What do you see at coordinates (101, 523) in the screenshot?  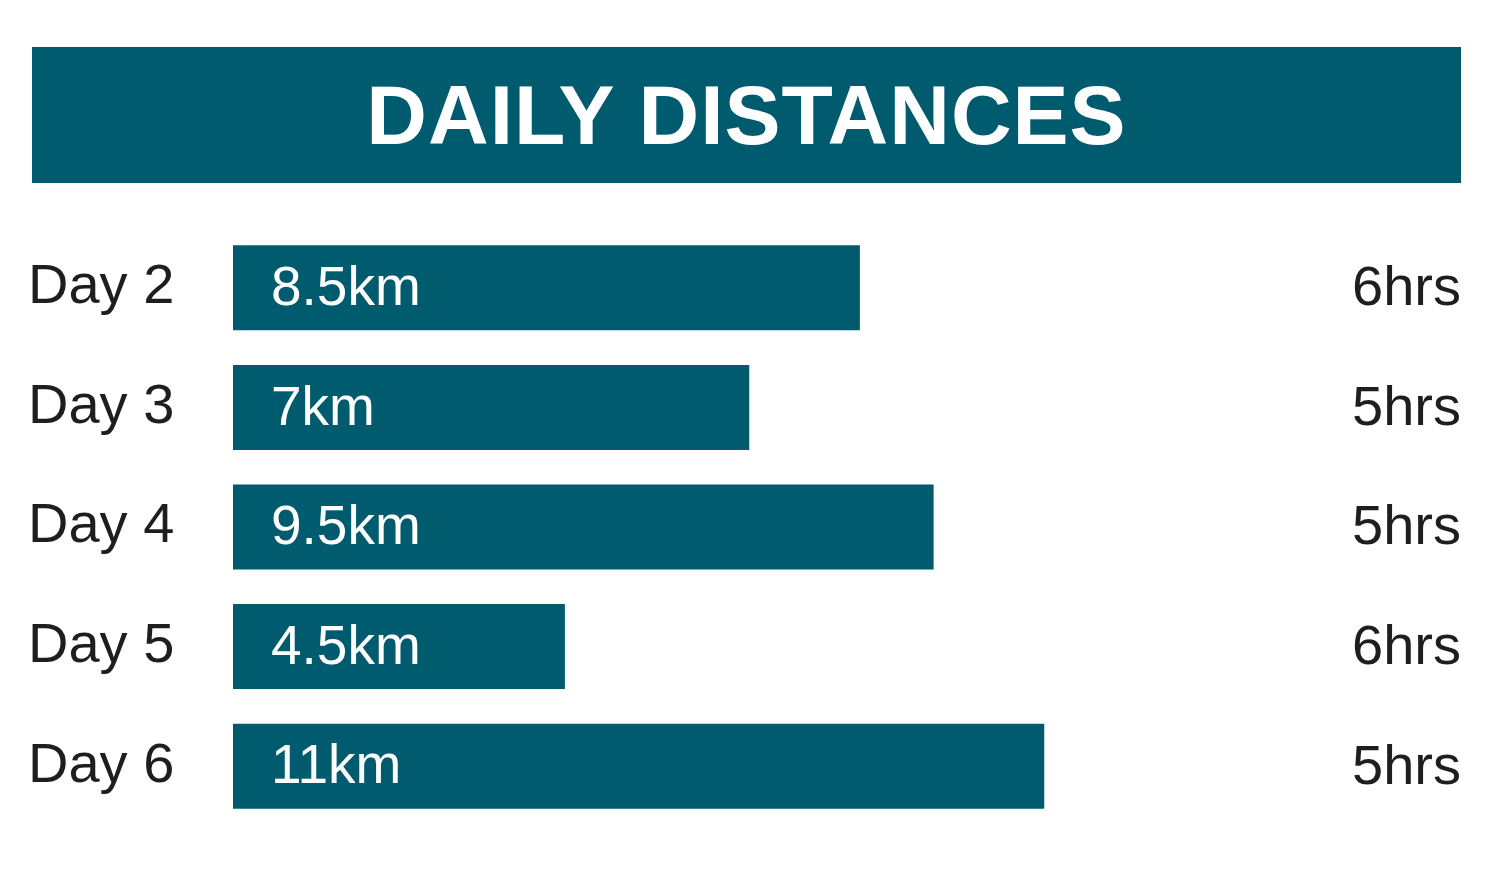 I see `y-tick-label: Day 4` at bounding box center [101, 523].